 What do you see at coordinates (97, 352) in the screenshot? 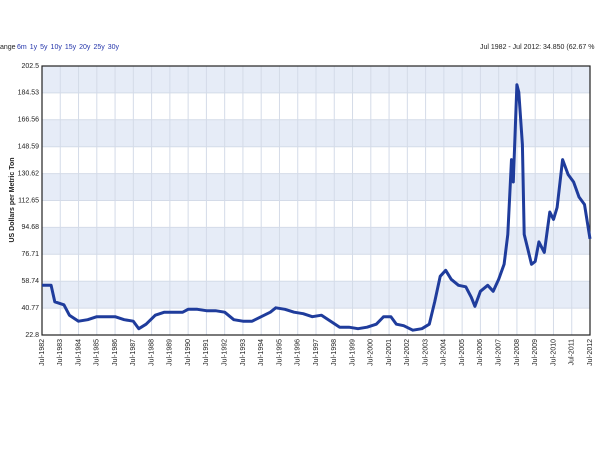
I see `x-tick-label: Jul-1985` at bounding box center [97, 352].